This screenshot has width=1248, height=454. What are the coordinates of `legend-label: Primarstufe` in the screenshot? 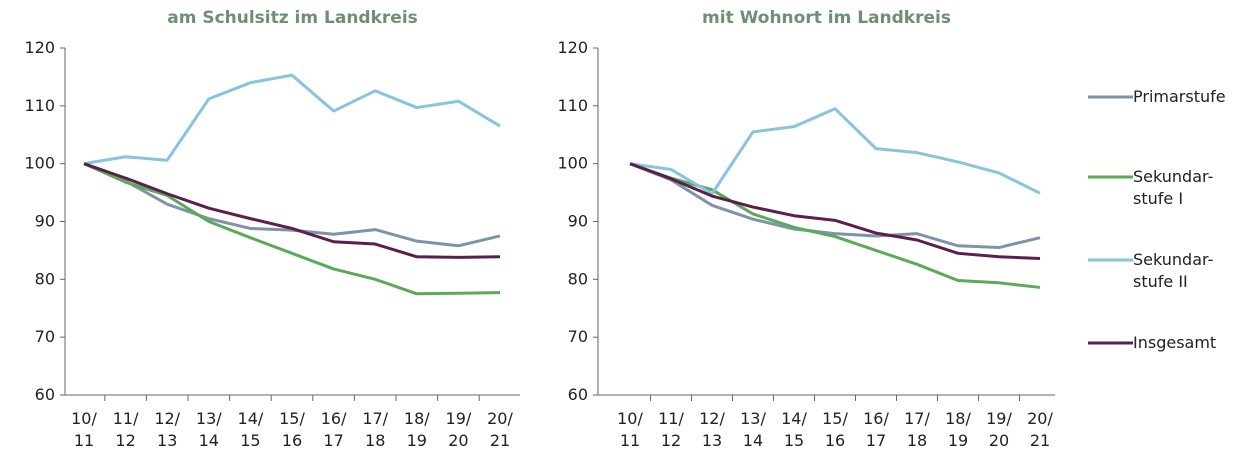 It's located at (1179, 96).